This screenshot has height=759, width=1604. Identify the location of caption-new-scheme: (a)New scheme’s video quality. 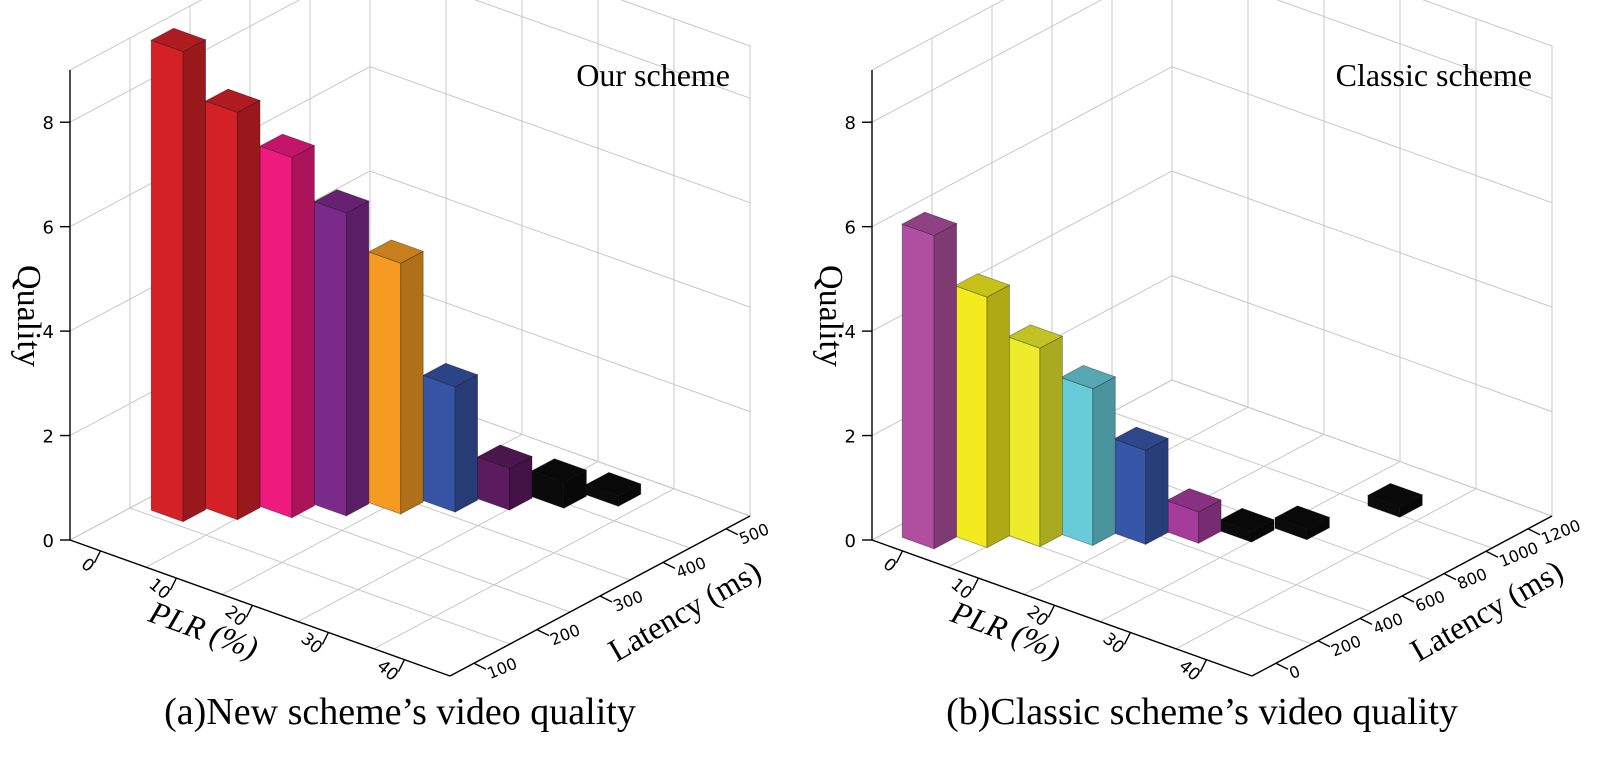
(400, 712).